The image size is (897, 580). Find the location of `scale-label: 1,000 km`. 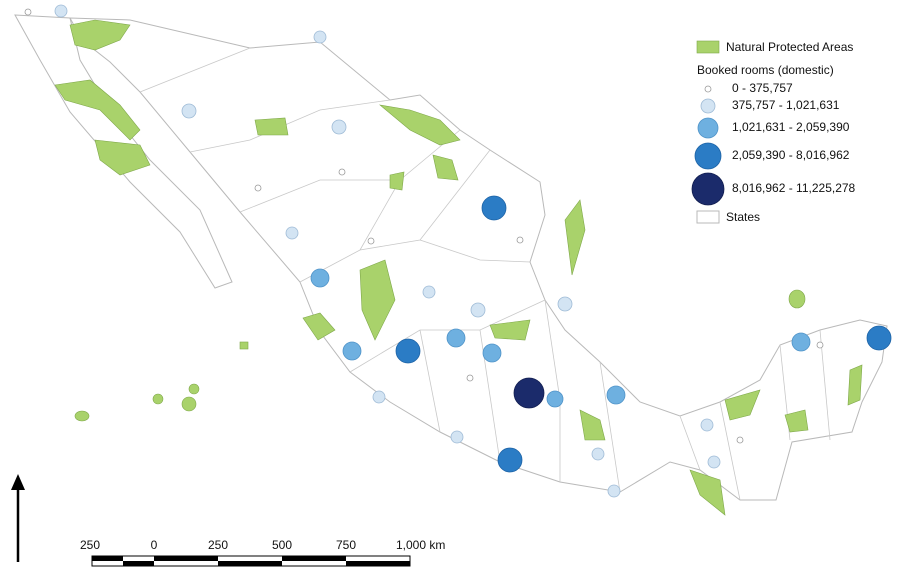

scale-label: 1,000 km is located at coordinates (420, 545).